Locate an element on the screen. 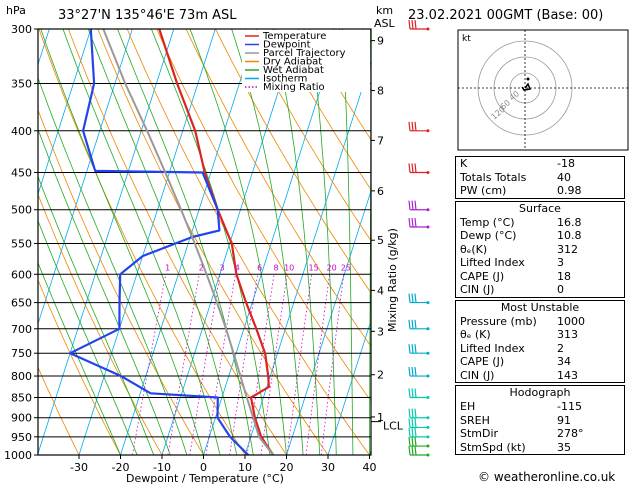 This screenshot has height=486, width=629. surface-value: 3 is located at coordinates (560, 262).